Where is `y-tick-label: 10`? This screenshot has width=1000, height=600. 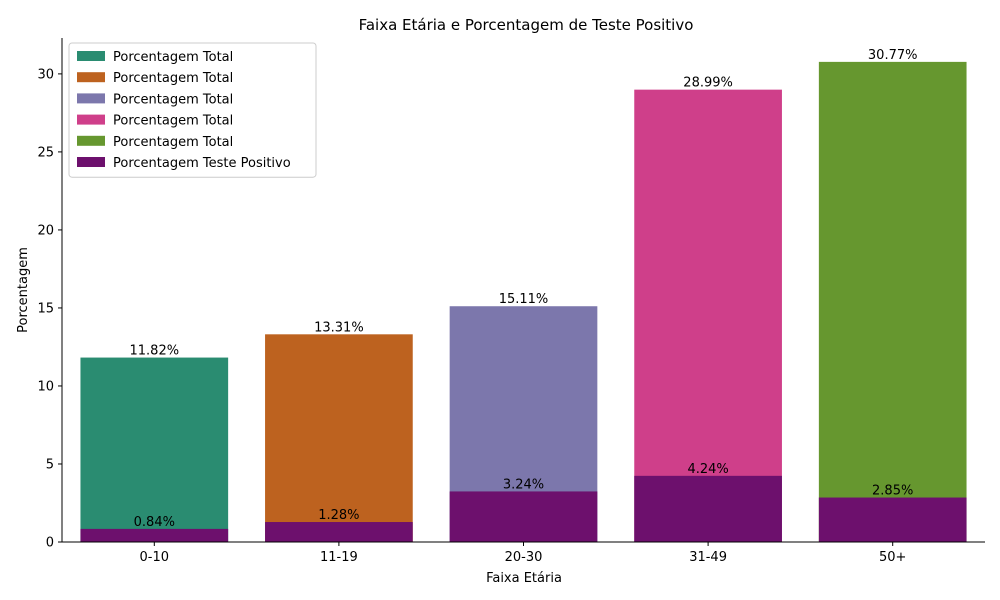 y-tick-label: 10 is located at coordinates (45, 386).